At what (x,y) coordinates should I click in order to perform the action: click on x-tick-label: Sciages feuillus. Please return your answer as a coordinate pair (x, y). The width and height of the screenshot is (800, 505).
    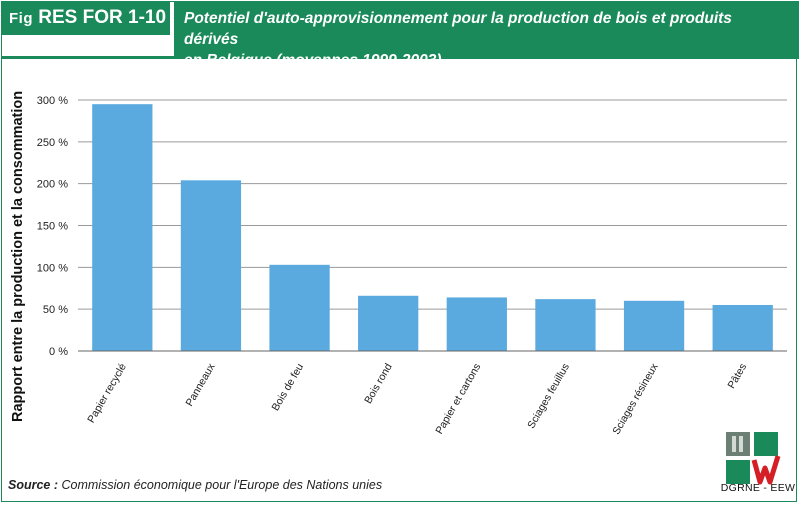
    Looking at the image, I should click on (548, 396).